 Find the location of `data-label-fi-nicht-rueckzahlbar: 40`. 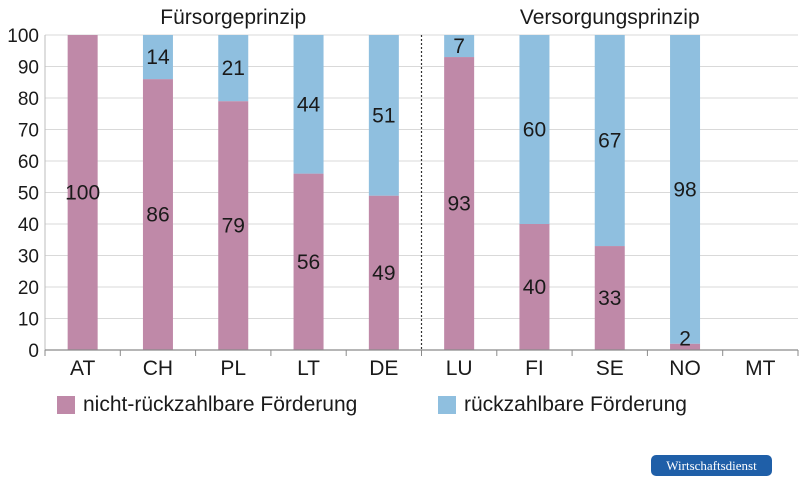

data-label-fi-nicht-rueckzahlbar: 40 is located at coordinates (534, 287).